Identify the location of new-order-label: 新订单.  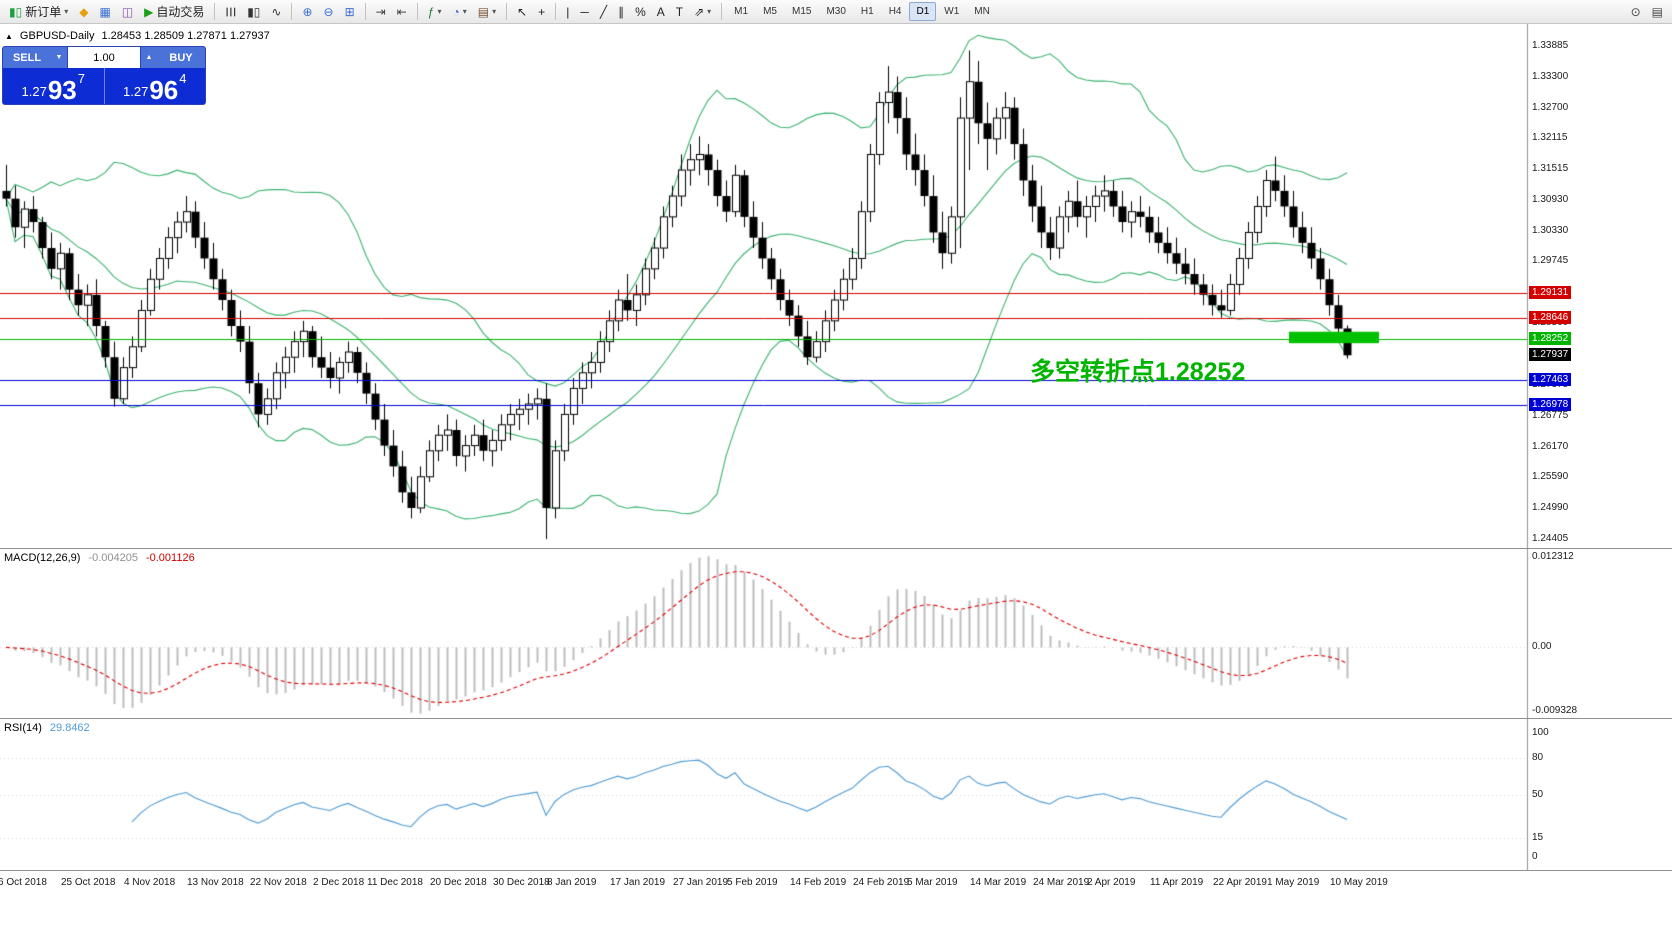
(43, 12).